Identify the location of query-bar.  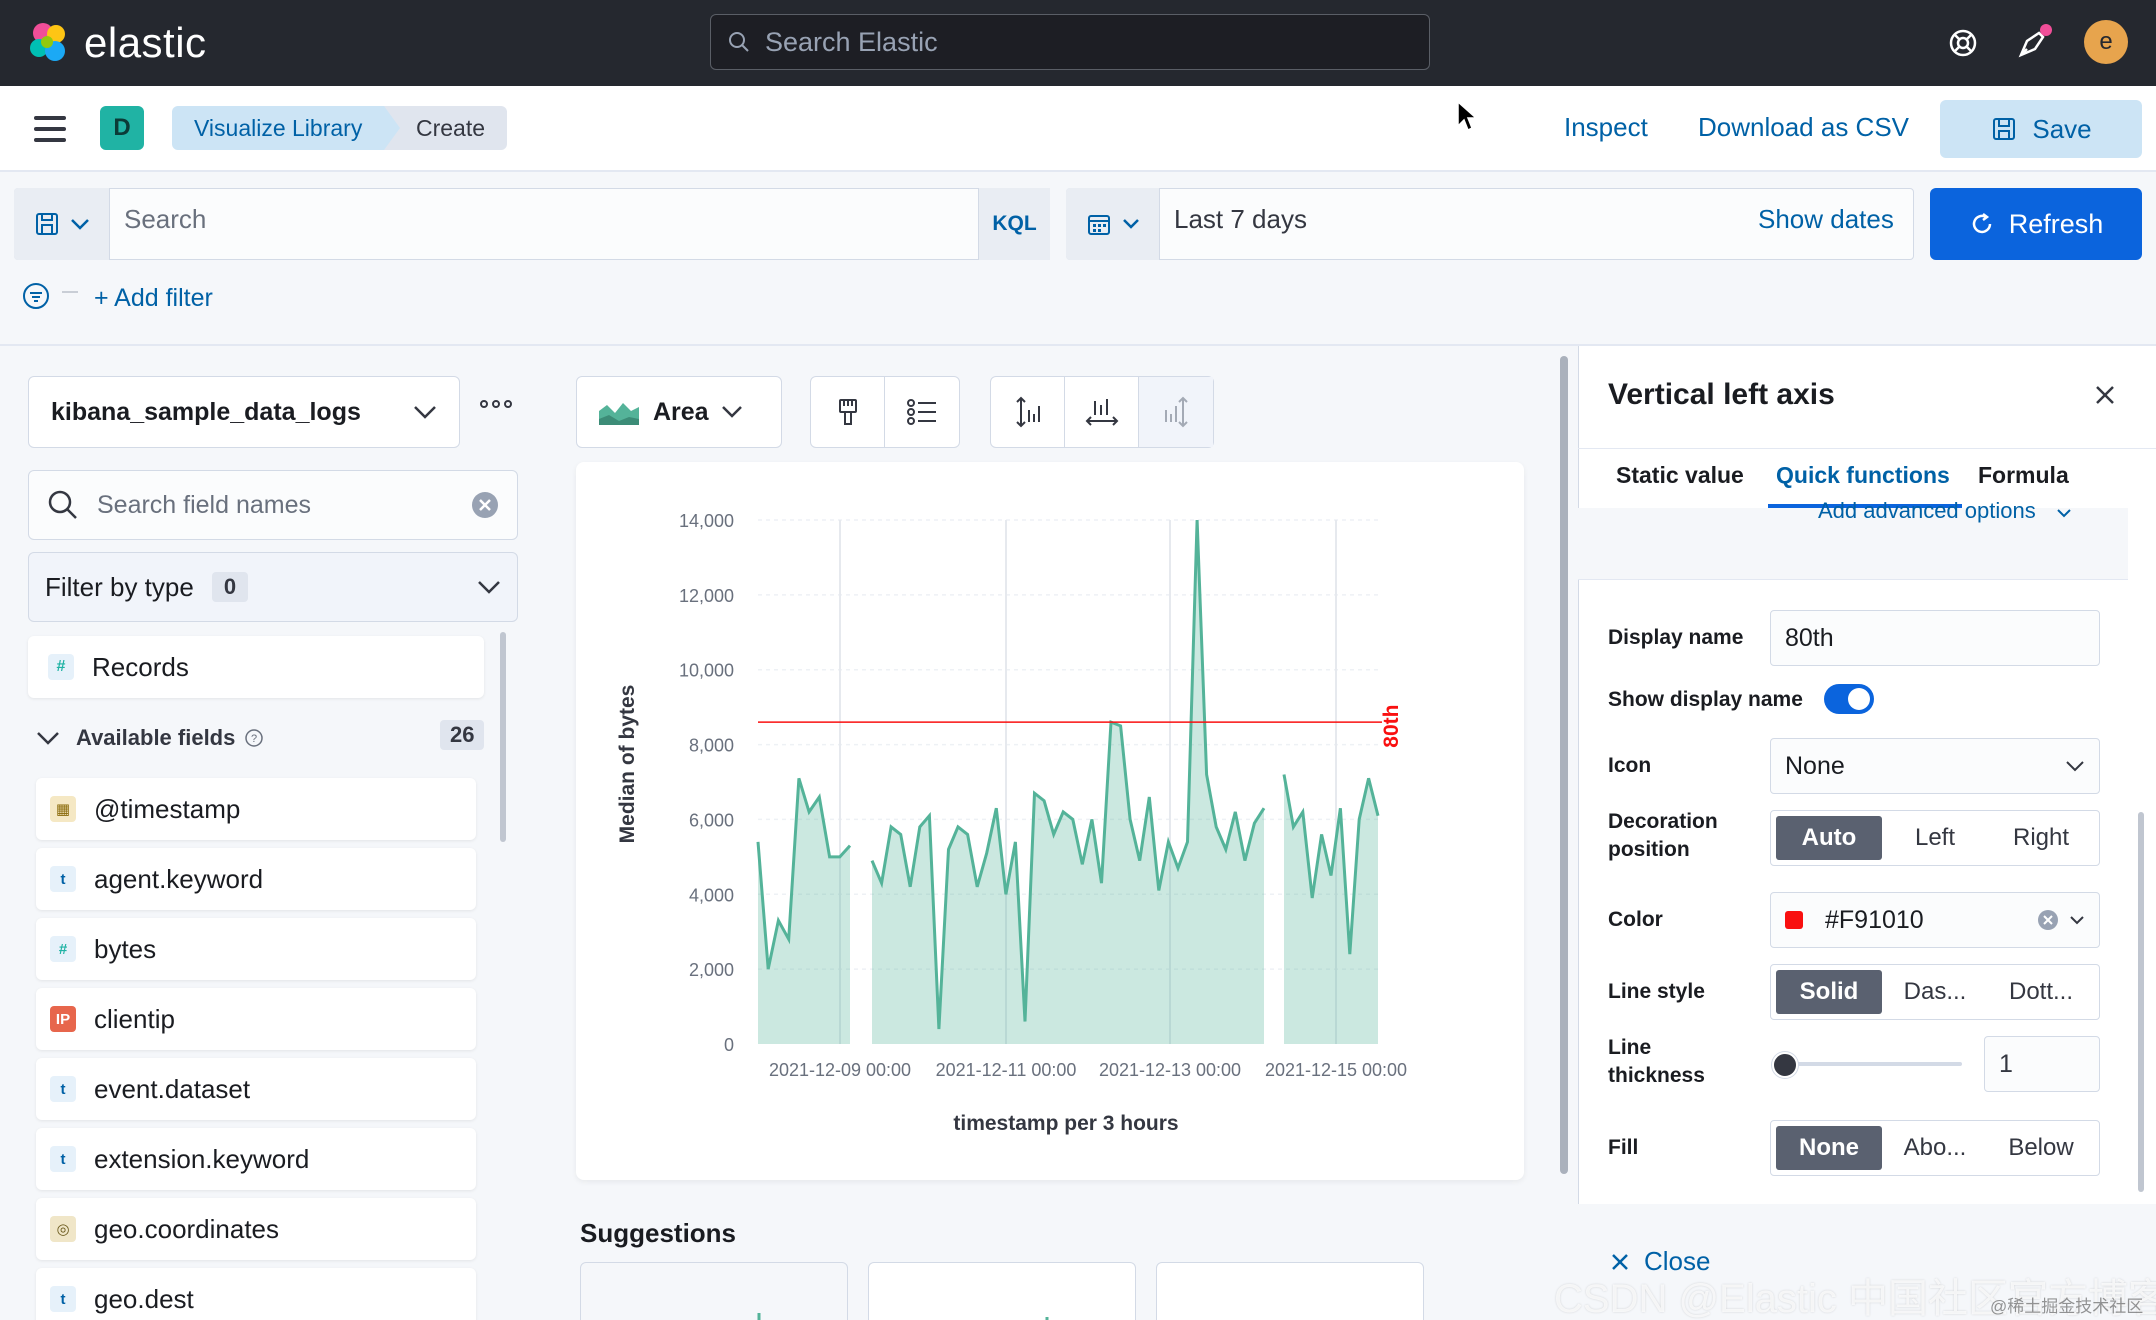
(532, 224).